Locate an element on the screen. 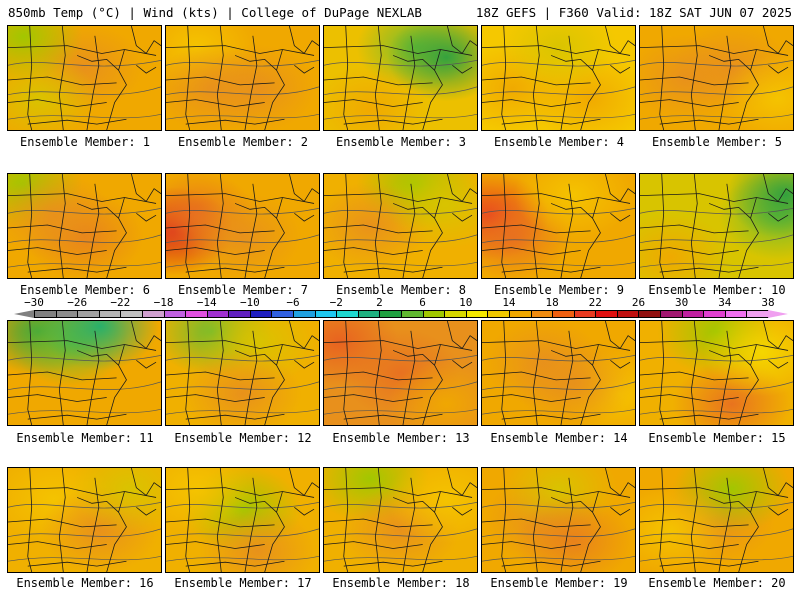 Image resolution: width=800 pixels, height=600 pixels. colorbar-tick-label: 38 is located at coordinates (768, 302).